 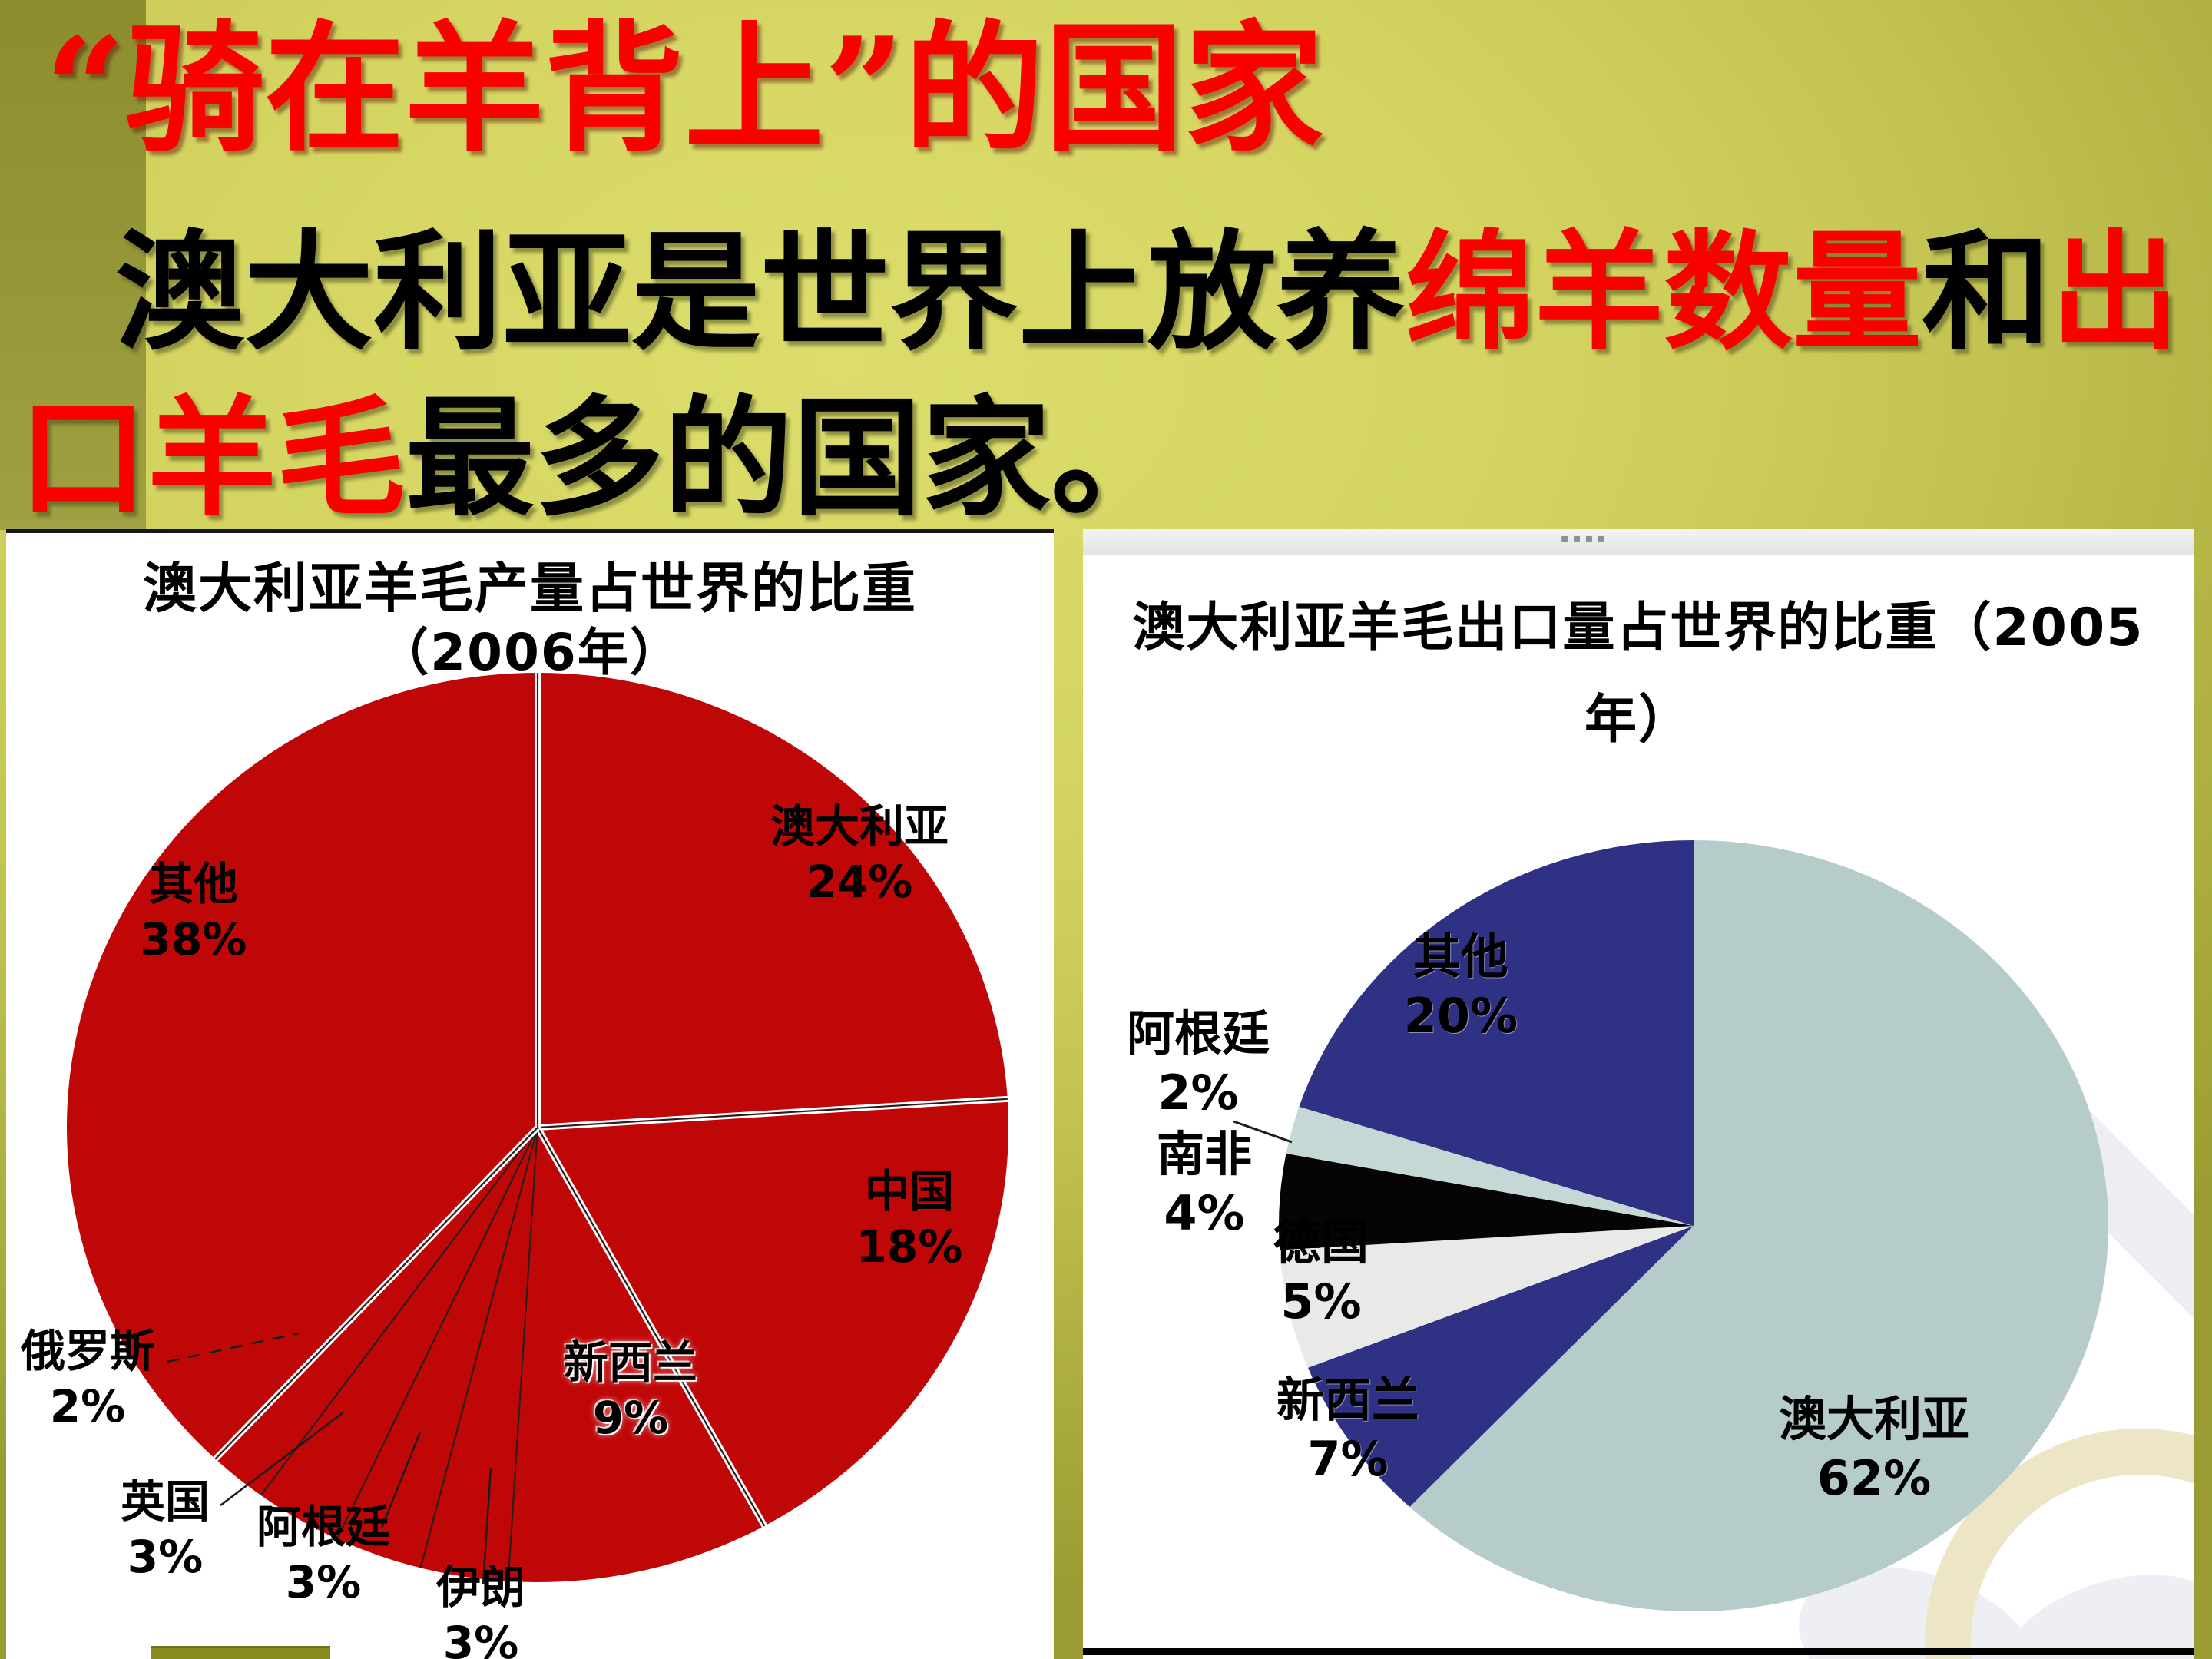 What do you see at coordinates (631, 1390) in the screenshot?
I see `pie1-label-new-zealand: 新西兰 9%` at bounding box center [631, 1390].